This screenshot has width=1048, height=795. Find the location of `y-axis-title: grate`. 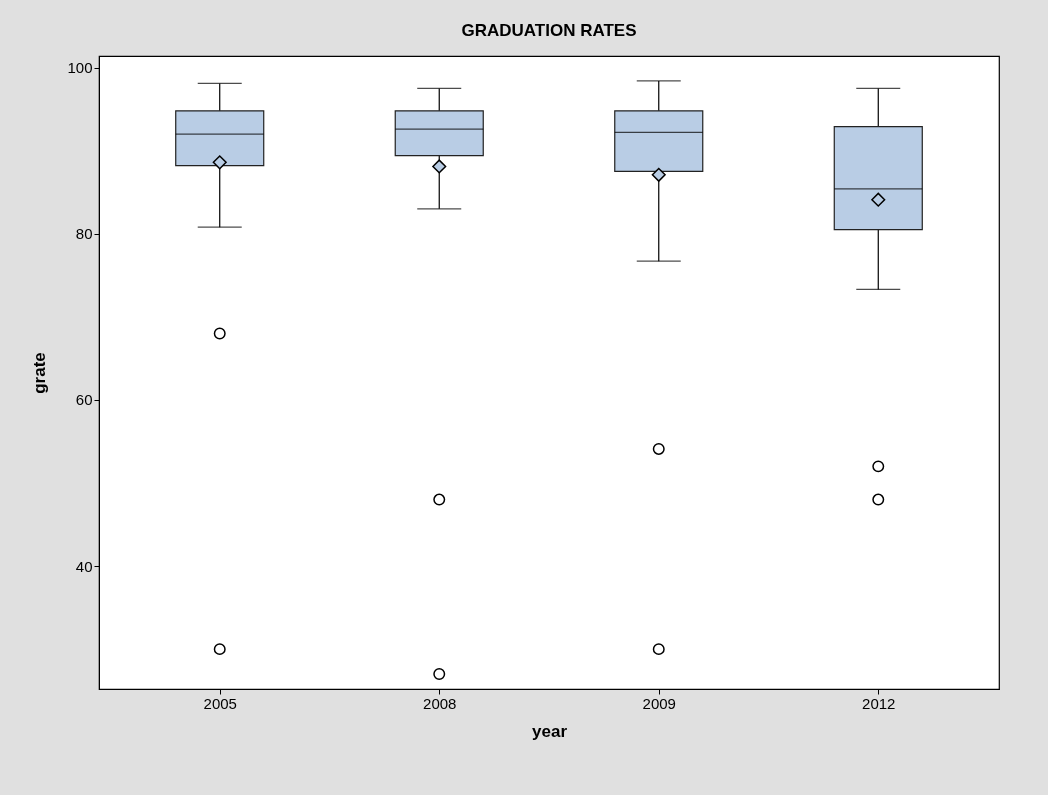

y-axis-title: grate is located at coordinates (40, 373).